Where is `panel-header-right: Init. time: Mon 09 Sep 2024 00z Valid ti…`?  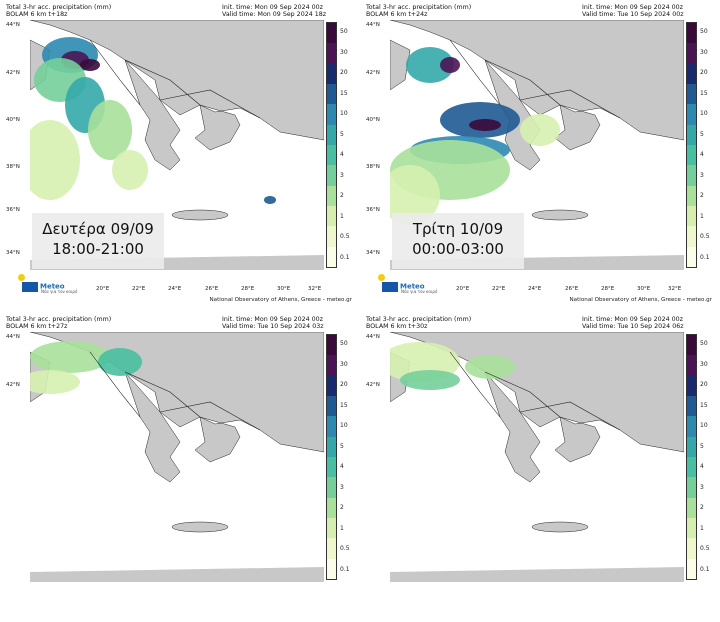 panel-header-right: Init. time: Mon 09 Sep 2024 00z Valid ti… is located at coordinates (273, 323).